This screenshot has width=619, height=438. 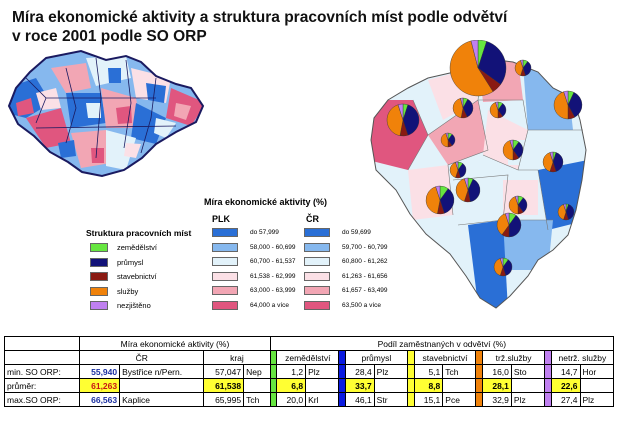 What do you see at coordinates (445, 357) in the screenshot?
I see `header-stav: stavebnictví` at bounding box center [445, 357].